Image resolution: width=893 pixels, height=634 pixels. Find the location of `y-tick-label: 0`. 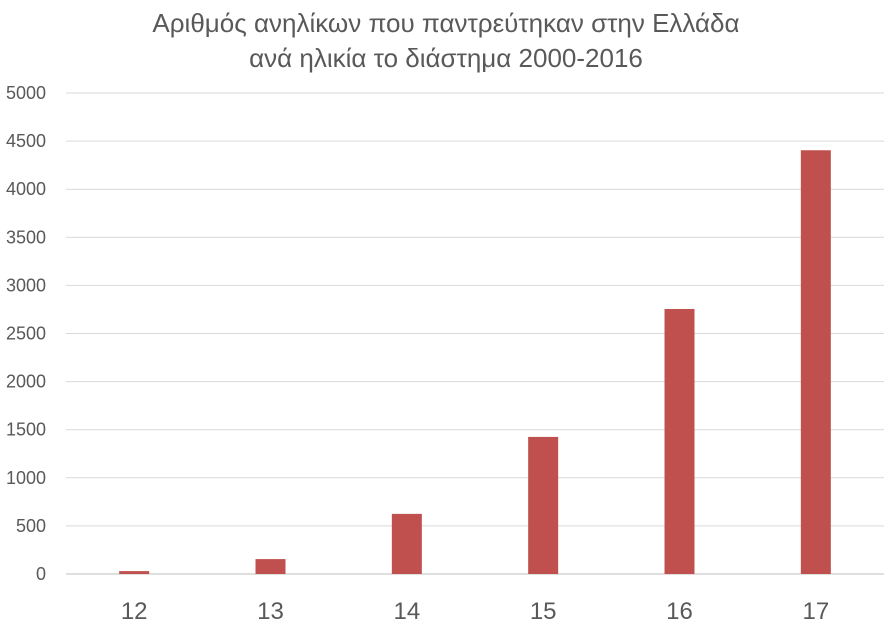

y-tick-label: 0 is located at coordinates (41, 574).